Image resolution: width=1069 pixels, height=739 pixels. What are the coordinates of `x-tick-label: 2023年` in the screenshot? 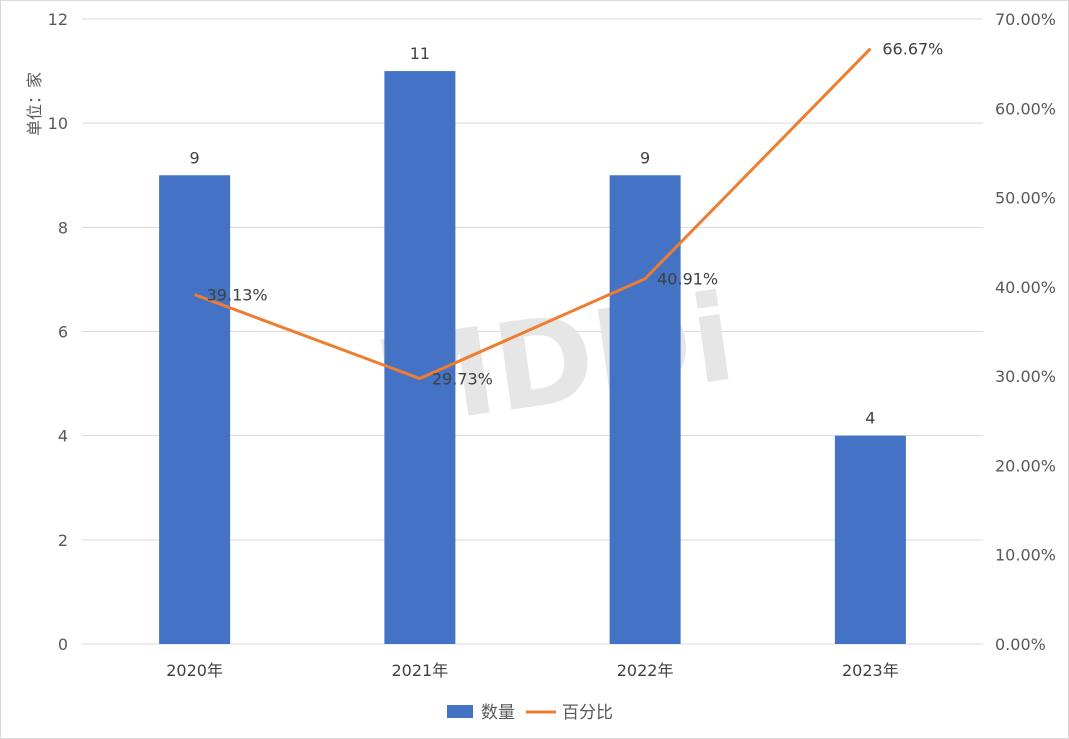 It's located at (870, 670).